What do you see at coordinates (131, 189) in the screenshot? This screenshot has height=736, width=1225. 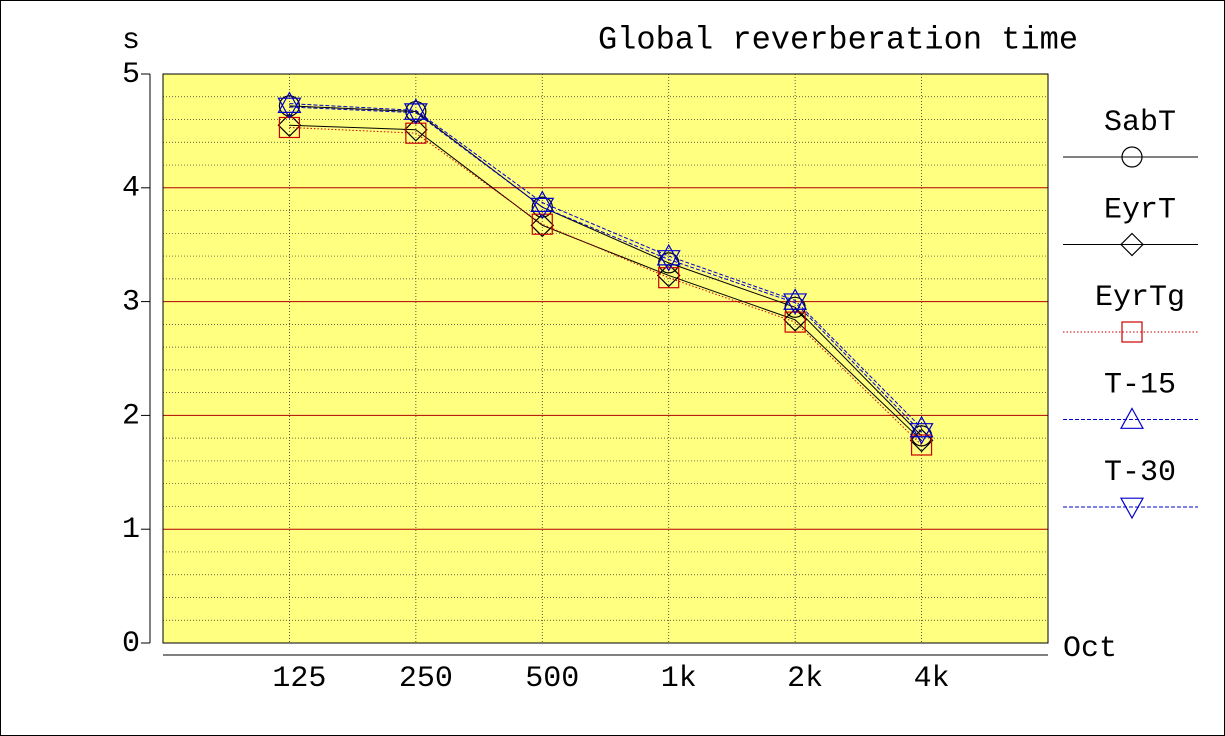 I see `y-tick-label: 4` at bounding box center [131, 189].